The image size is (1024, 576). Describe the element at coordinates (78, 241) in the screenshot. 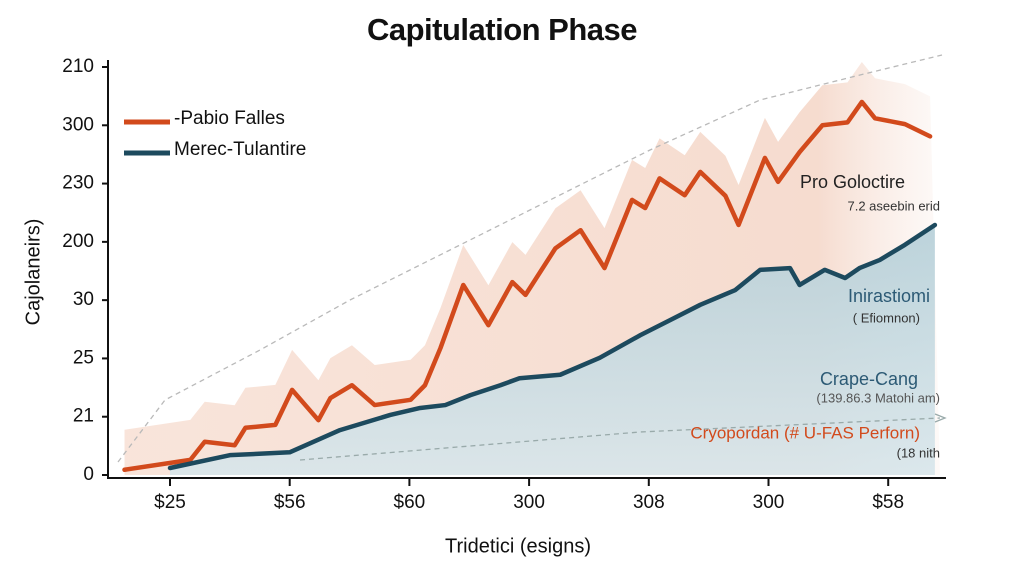

I see `y-tick-label: 200` at that location.